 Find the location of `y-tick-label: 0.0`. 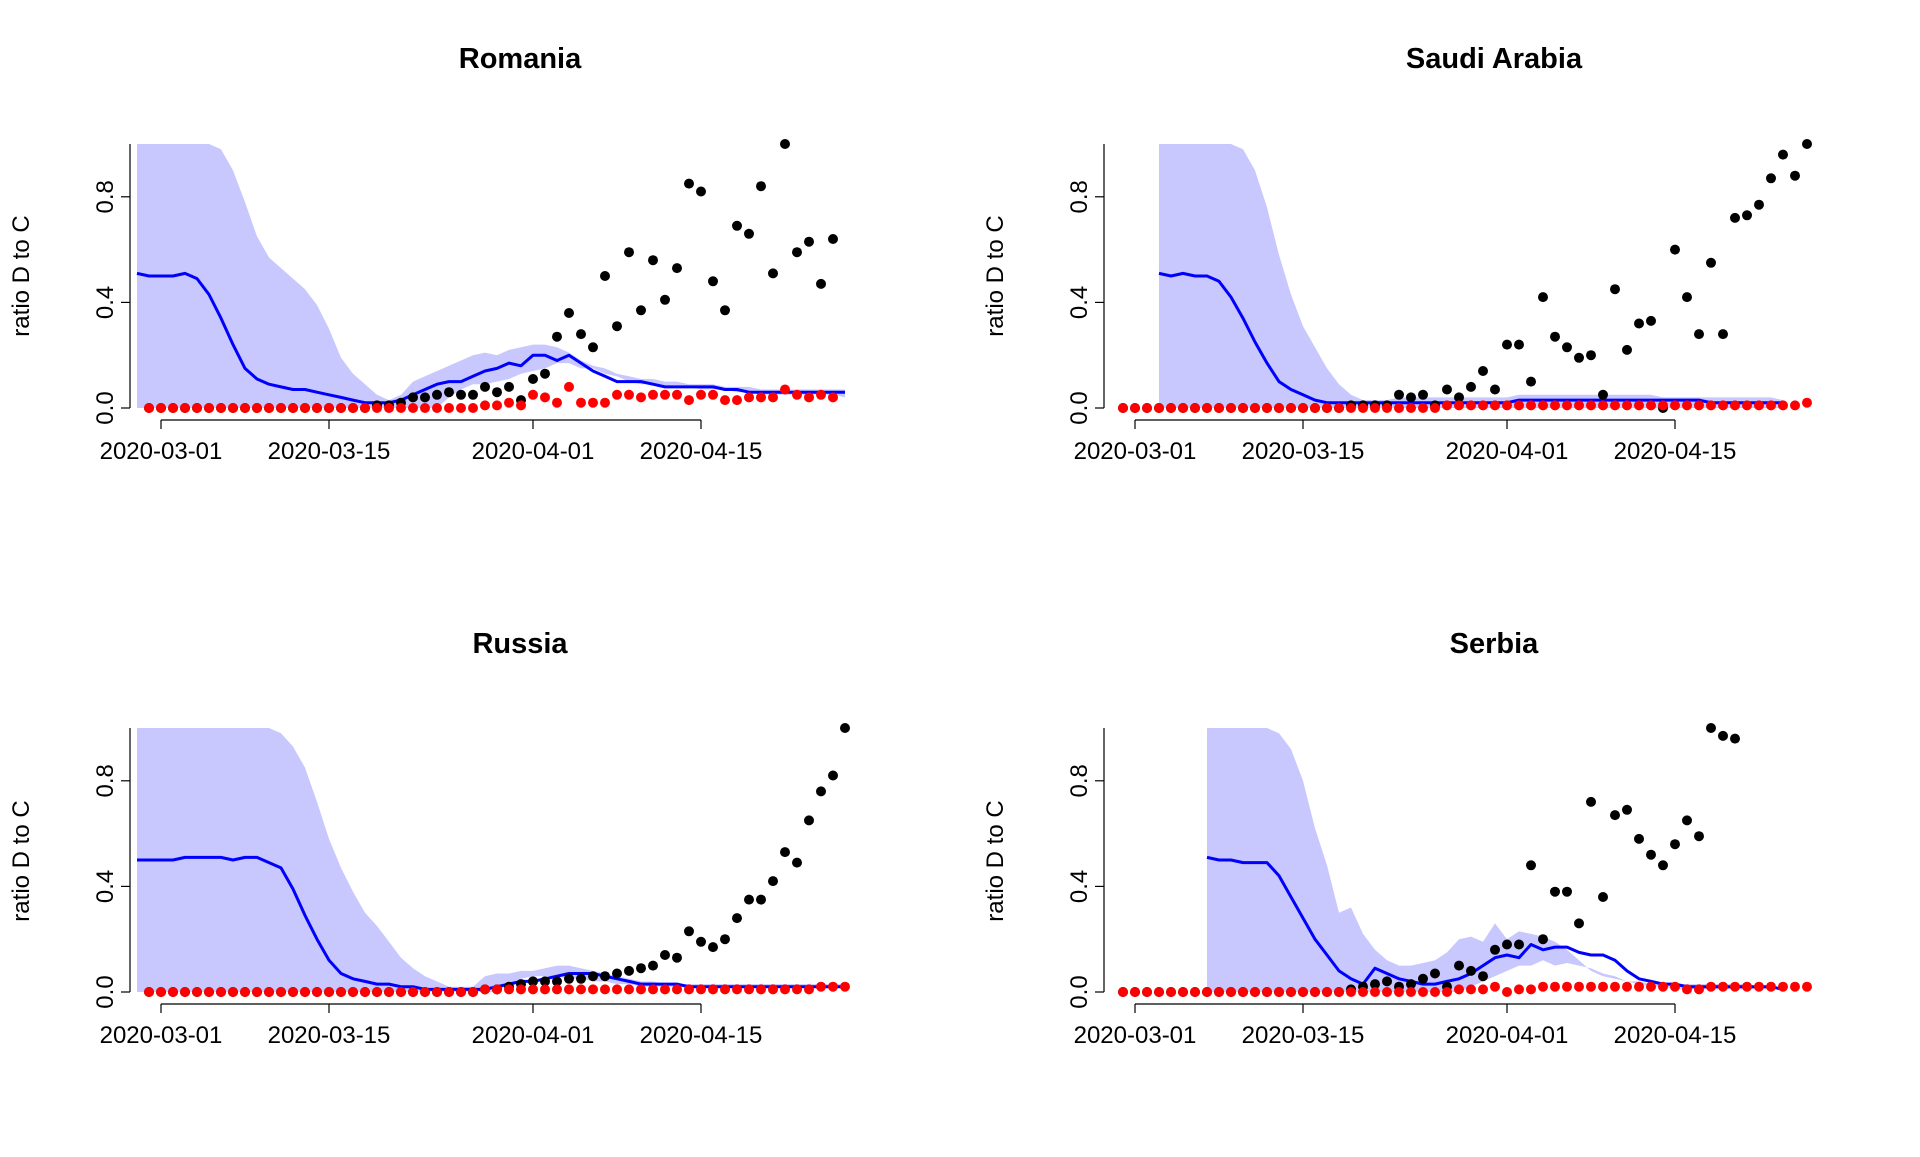

y-tick-label: 0.0 is located at coordinates (105, 407).